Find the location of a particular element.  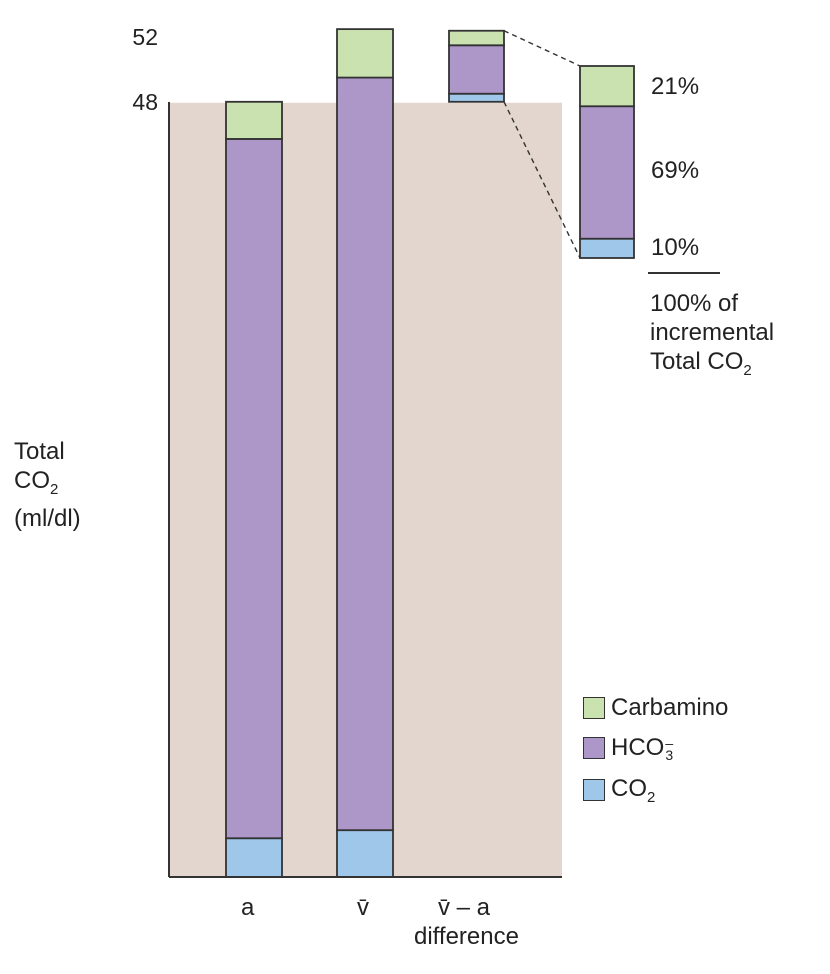

legend-swatch-carbamino is located at coordinates (594, 708).